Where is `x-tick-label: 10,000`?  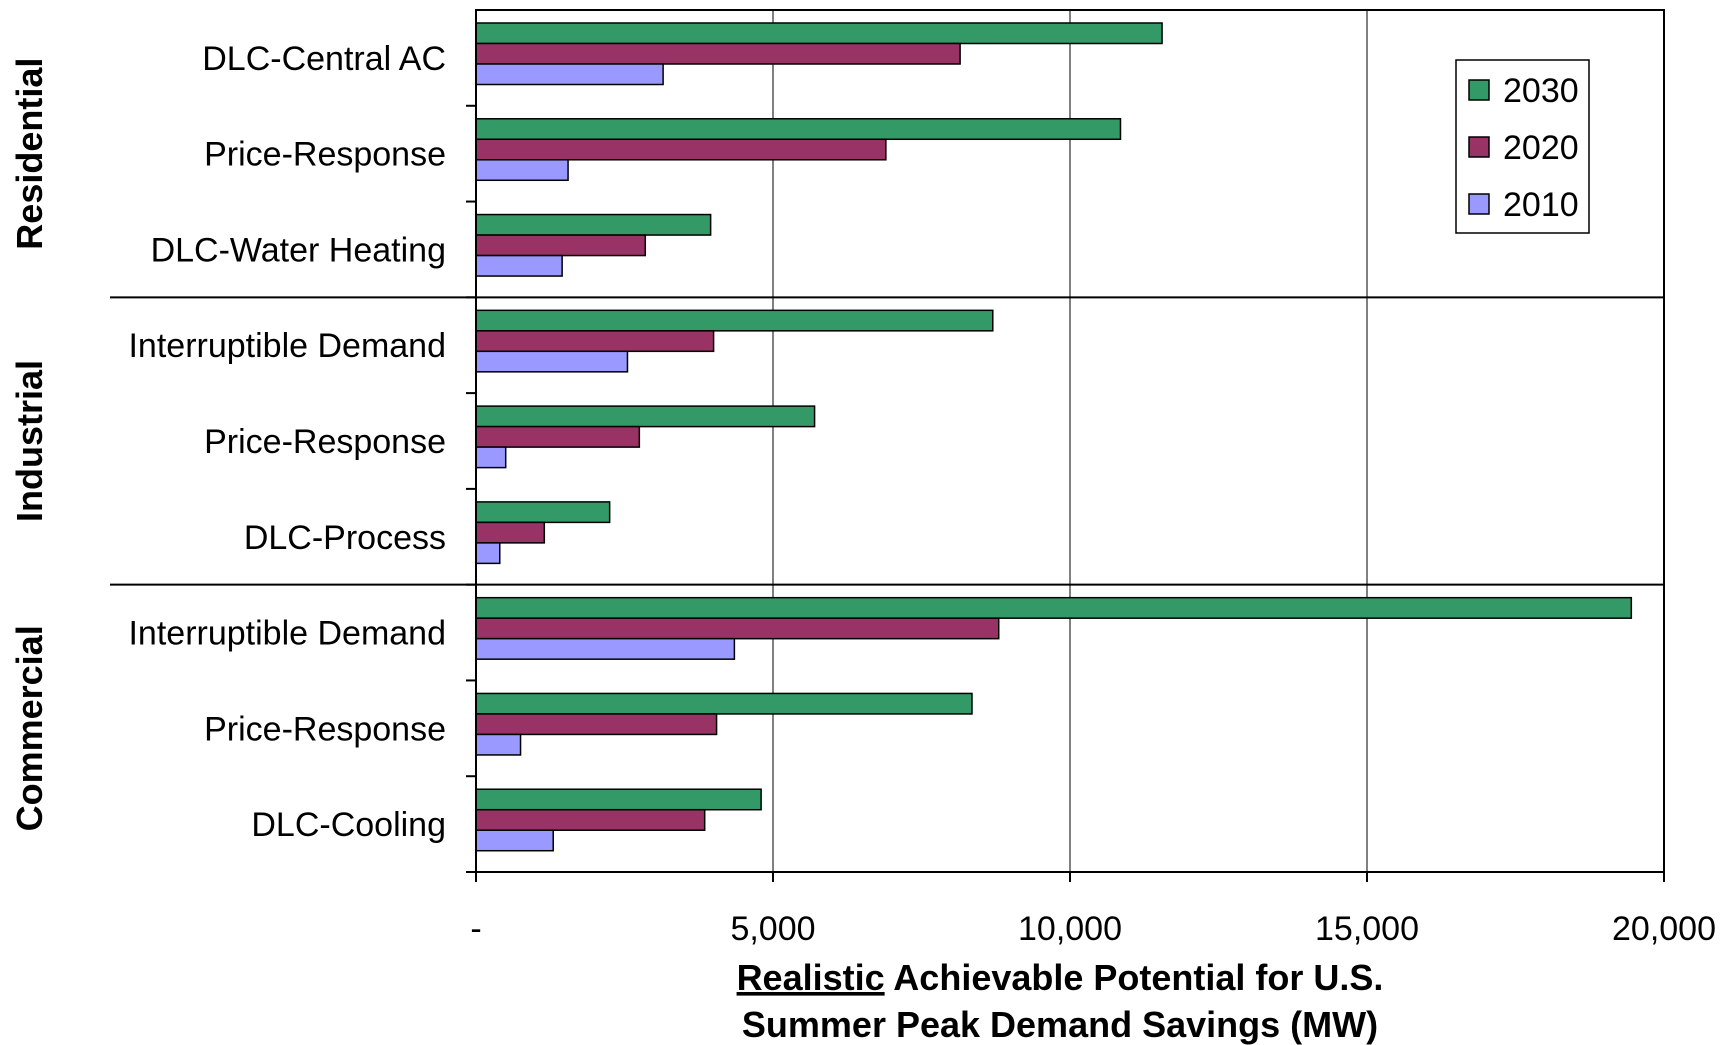
x-tick-label: 10,000 is located at coordinates (1070, 929).